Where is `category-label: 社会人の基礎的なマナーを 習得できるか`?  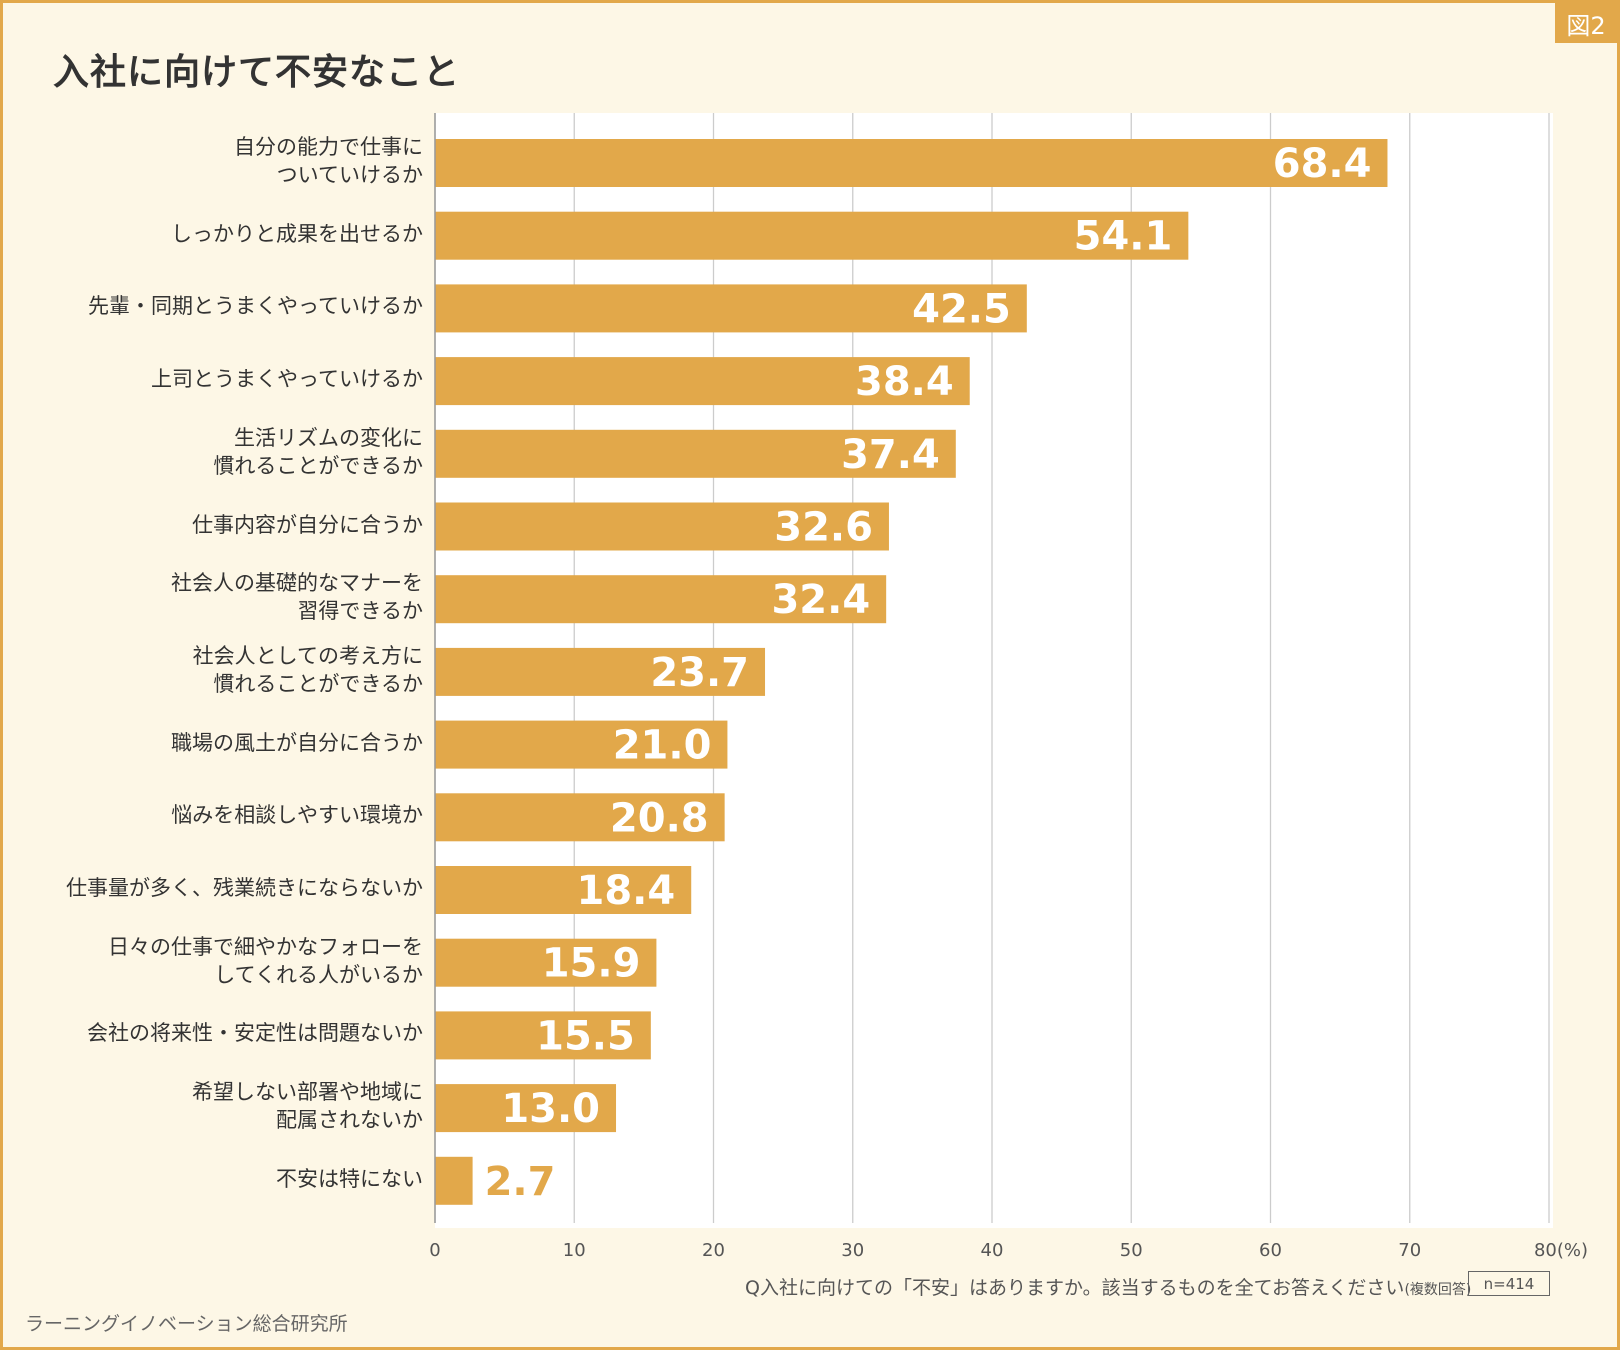
category-label: 社会人の基礎的なマナーを 習得できるか is located at coordinates (297, 597).